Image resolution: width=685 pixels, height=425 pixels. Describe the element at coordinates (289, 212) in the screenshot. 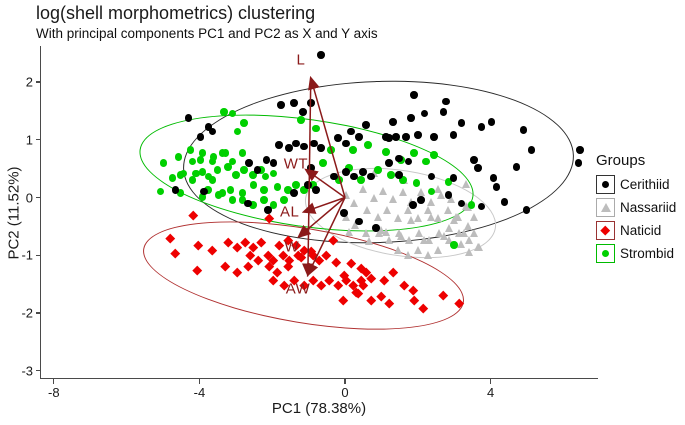

I see `loading-label-al: AL` at that location.